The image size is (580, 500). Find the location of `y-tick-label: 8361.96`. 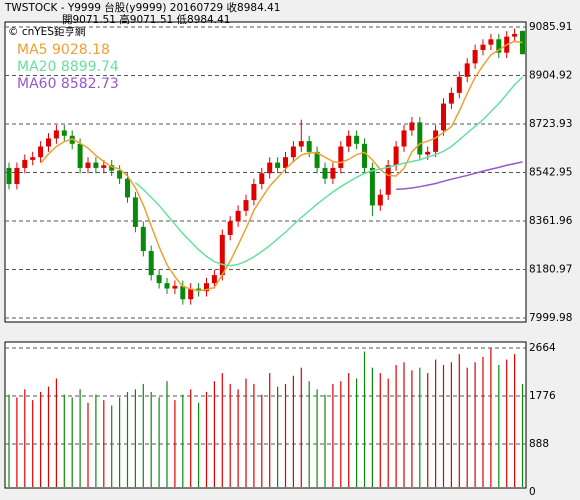

y-tick-label: 8361.96 is located at coordinates (551, 221).